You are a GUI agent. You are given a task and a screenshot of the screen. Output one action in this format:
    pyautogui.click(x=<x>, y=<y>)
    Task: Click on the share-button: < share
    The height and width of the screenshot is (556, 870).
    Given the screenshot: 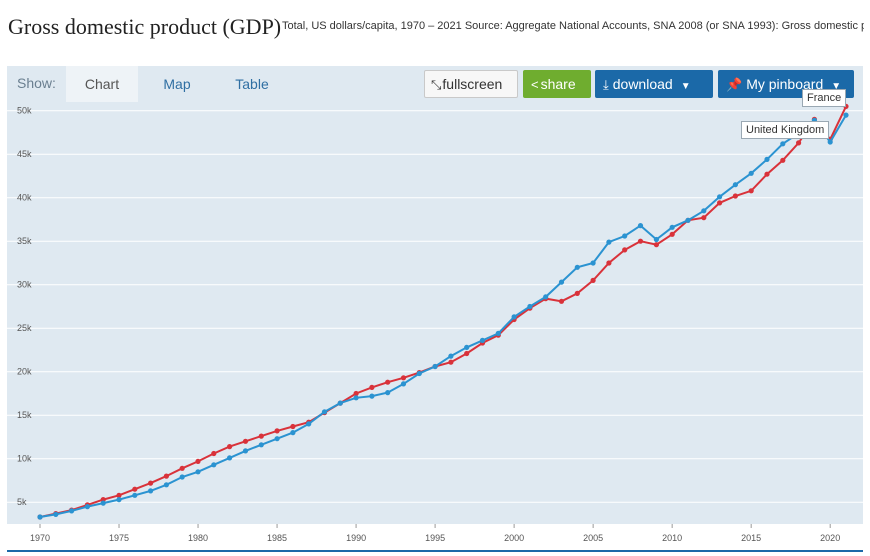 What is the action you would take?
    pyautogui.click(x=557, y=84)
    